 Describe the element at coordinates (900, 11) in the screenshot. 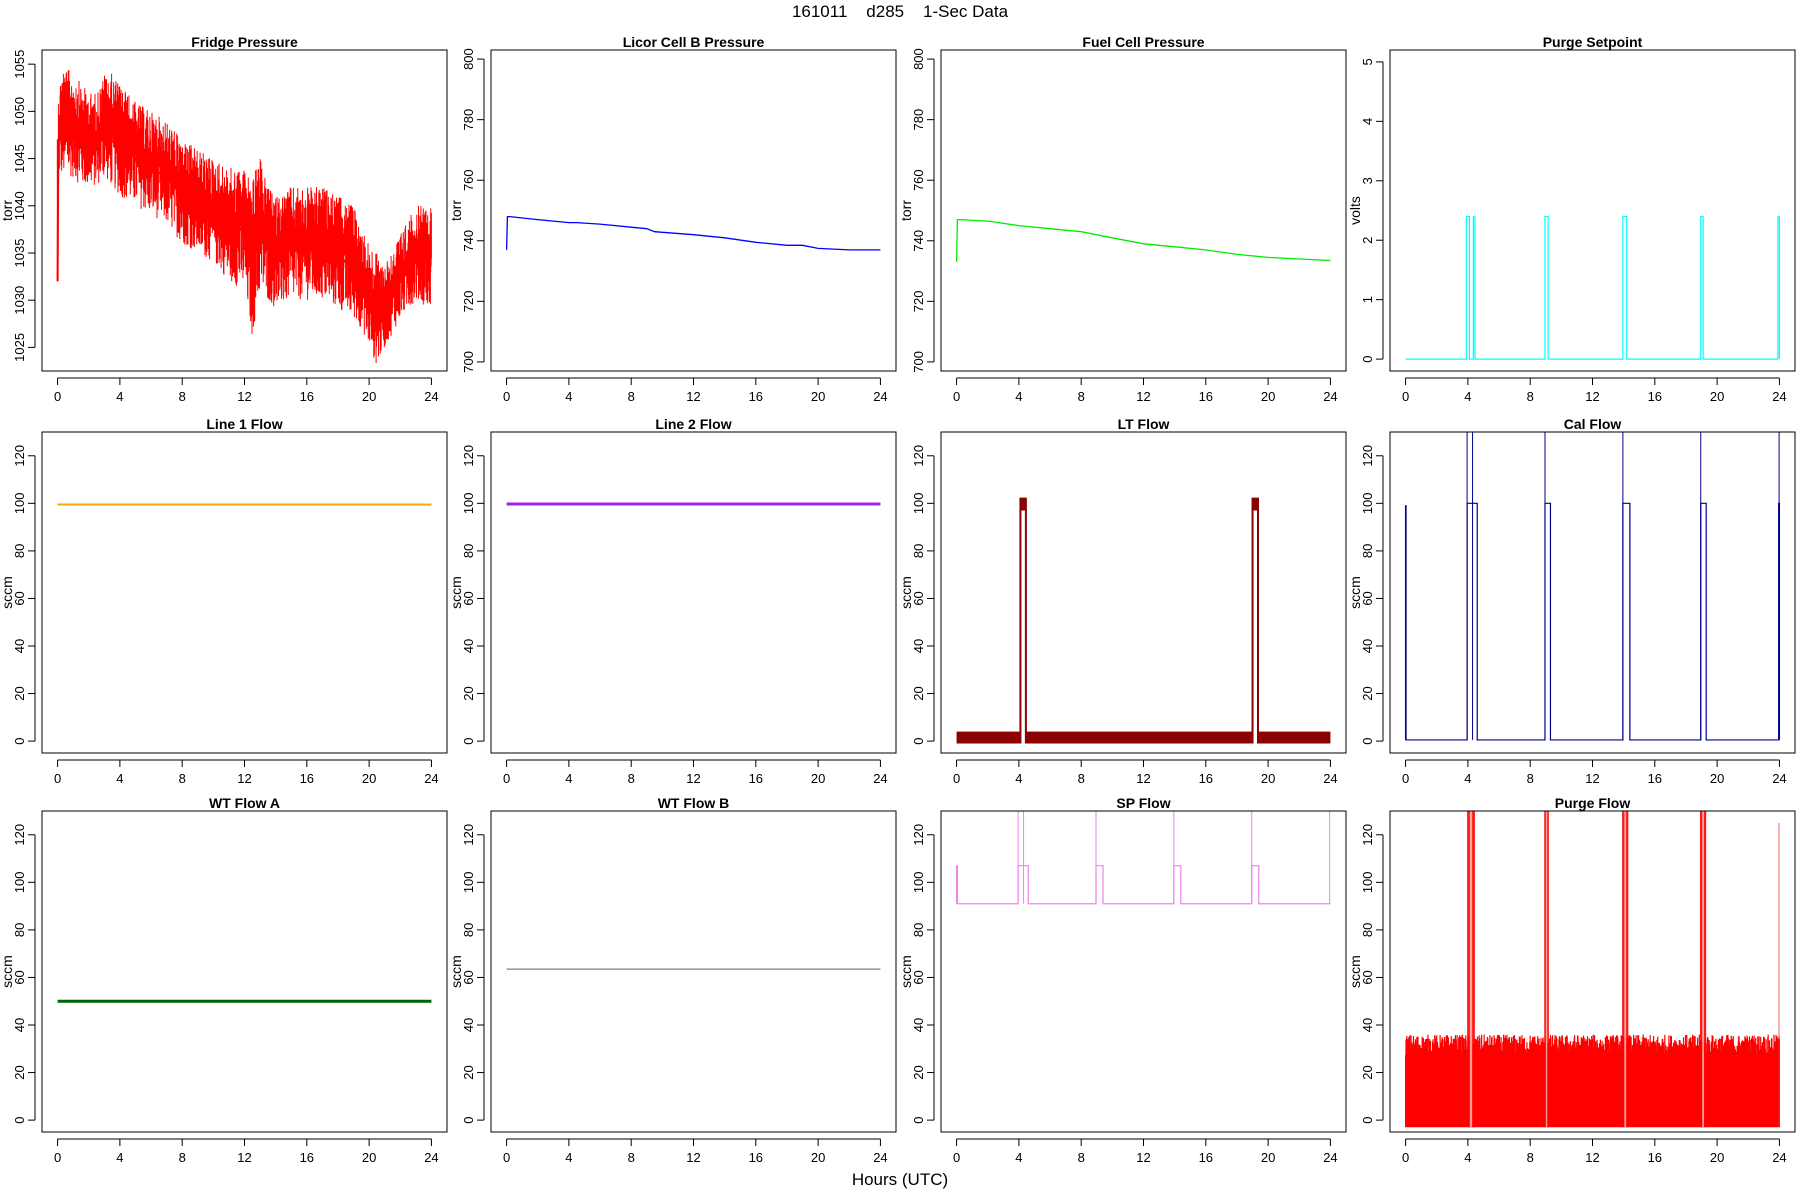

I see `page-title: 161011 d285 1-Sec Data` at that location.